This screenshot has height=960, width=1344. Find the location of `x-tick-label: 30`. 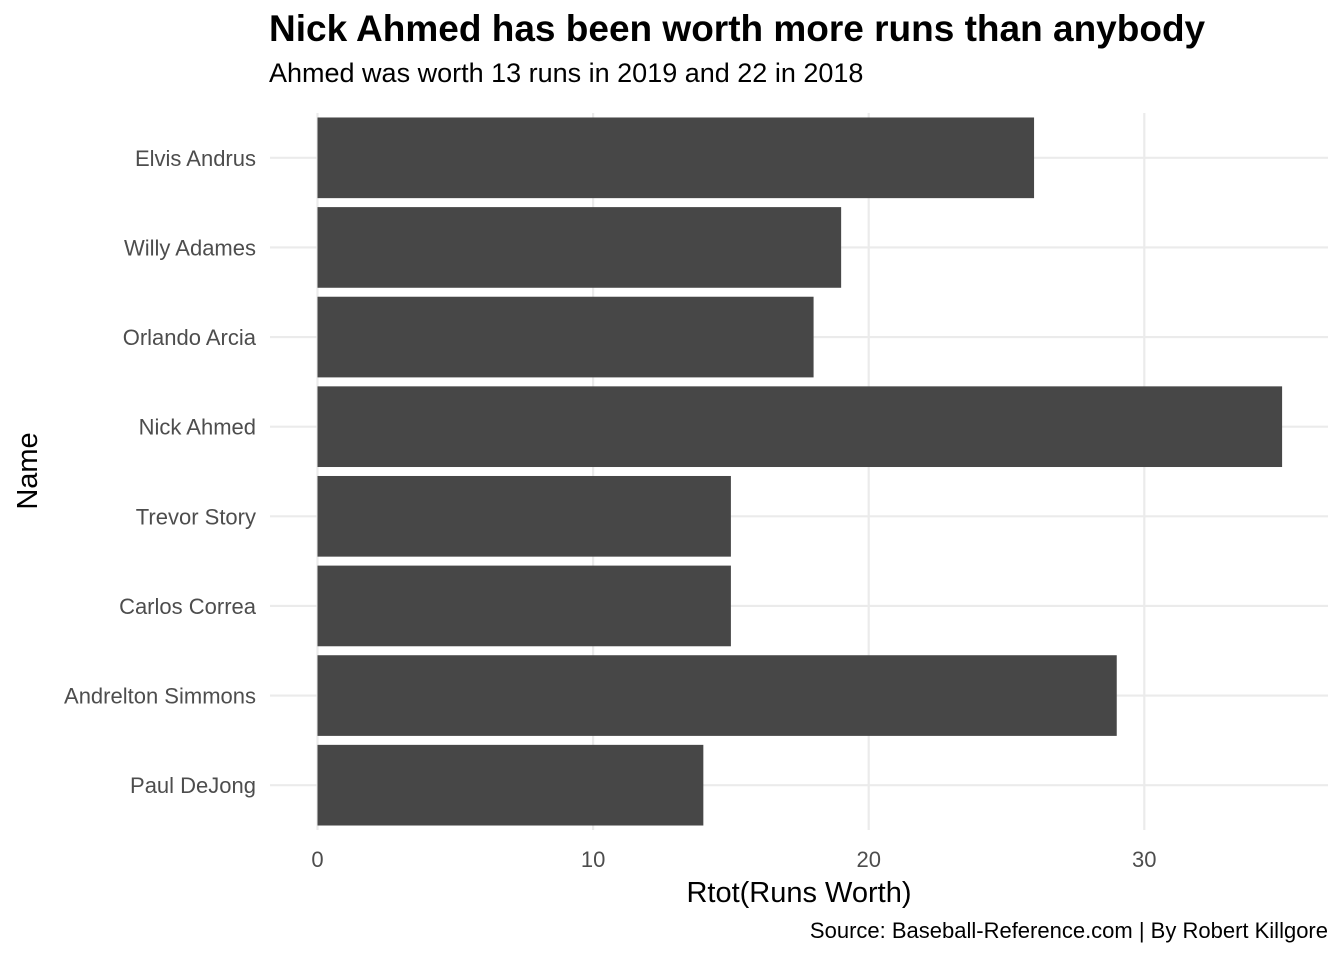

x-tick-label: 30 is located at coordinates (1144, 859).